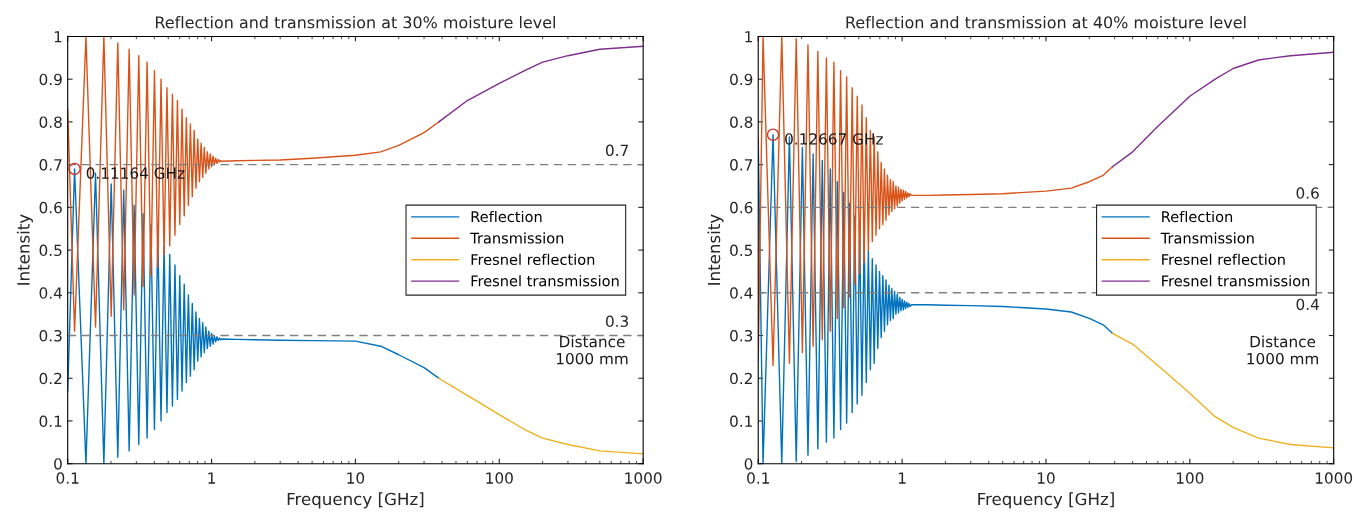 This screenshot has height=521, width=1354. I want to click on ref-line-label: 0.4, so click(1307, 304).